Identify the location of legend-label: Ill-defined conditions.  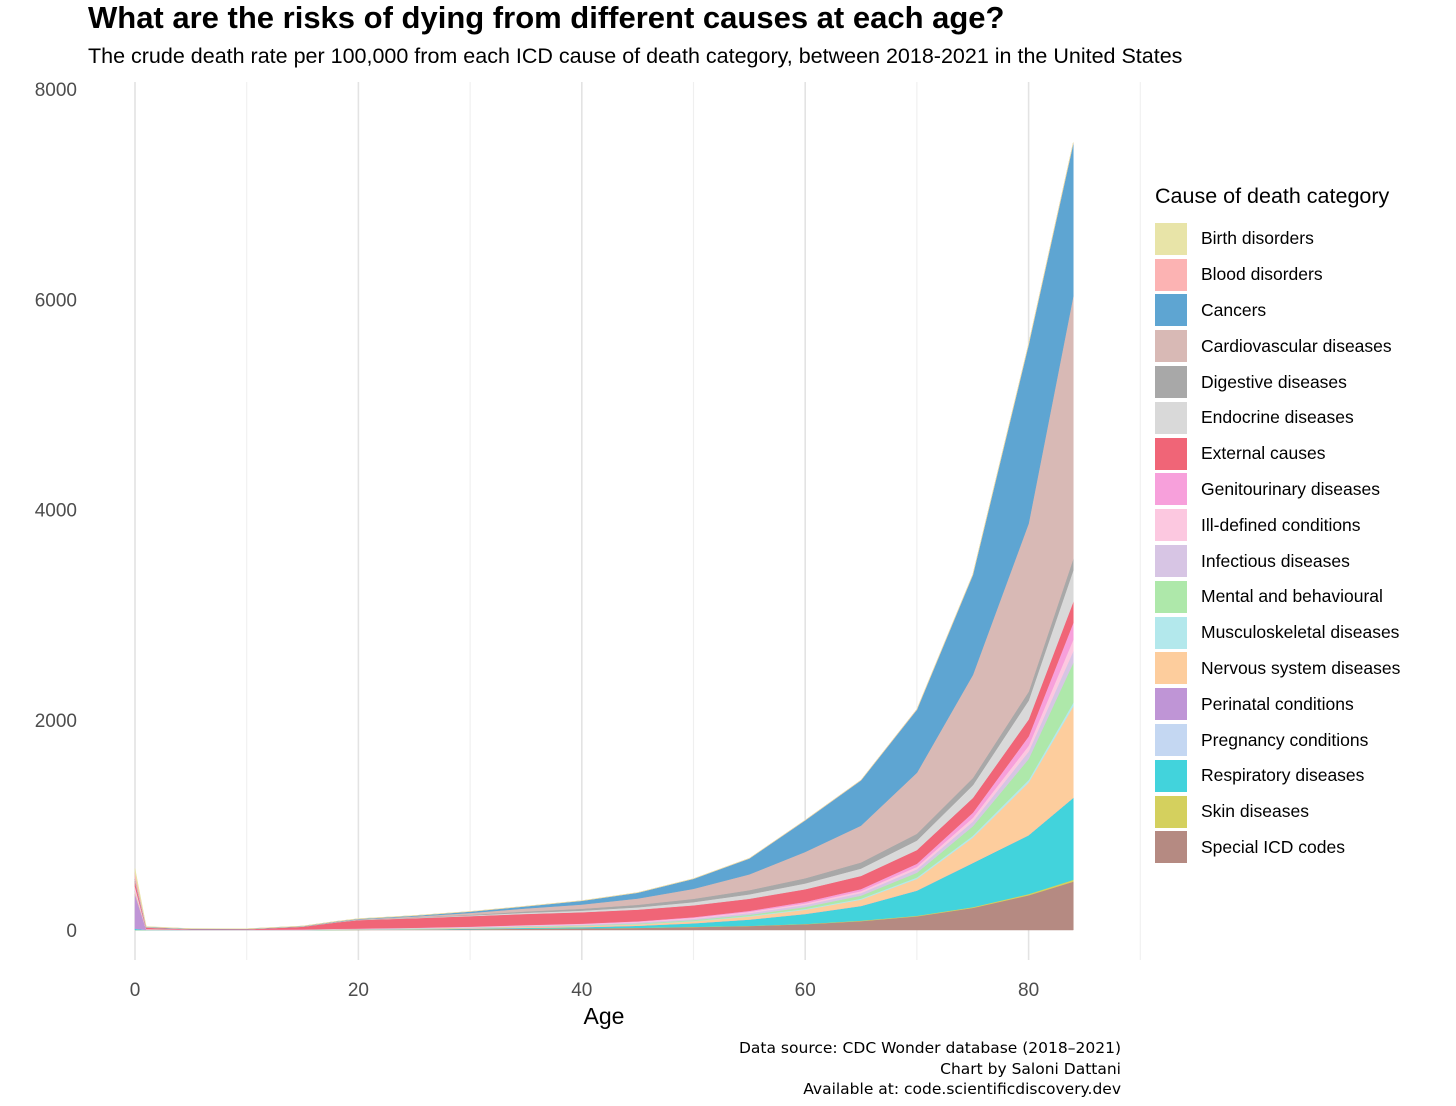
(1281, 524).